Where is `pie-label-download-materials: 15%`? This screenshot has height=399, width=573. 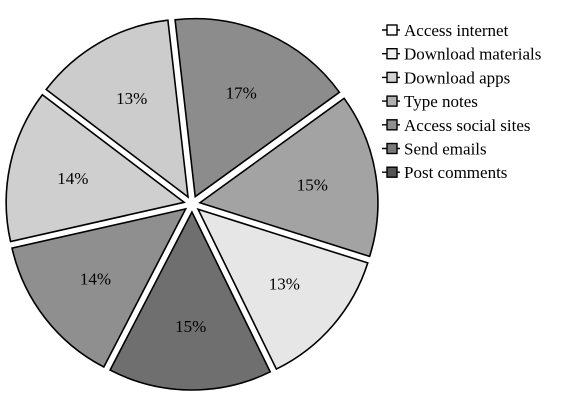 pie-label-download-materials: 15% is located at coordinates (312, 185).